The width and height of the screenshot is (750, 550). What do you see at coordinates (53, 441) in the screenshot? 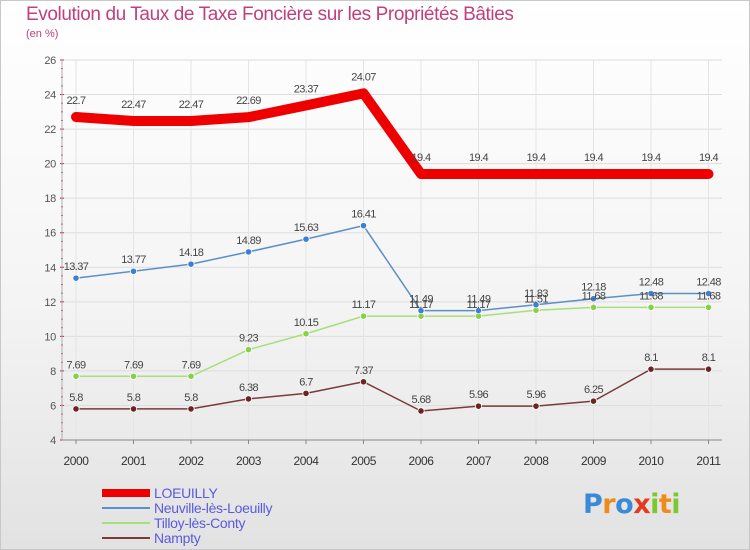
I see `y-tick-label: 4` at bounding box center [53, 441].